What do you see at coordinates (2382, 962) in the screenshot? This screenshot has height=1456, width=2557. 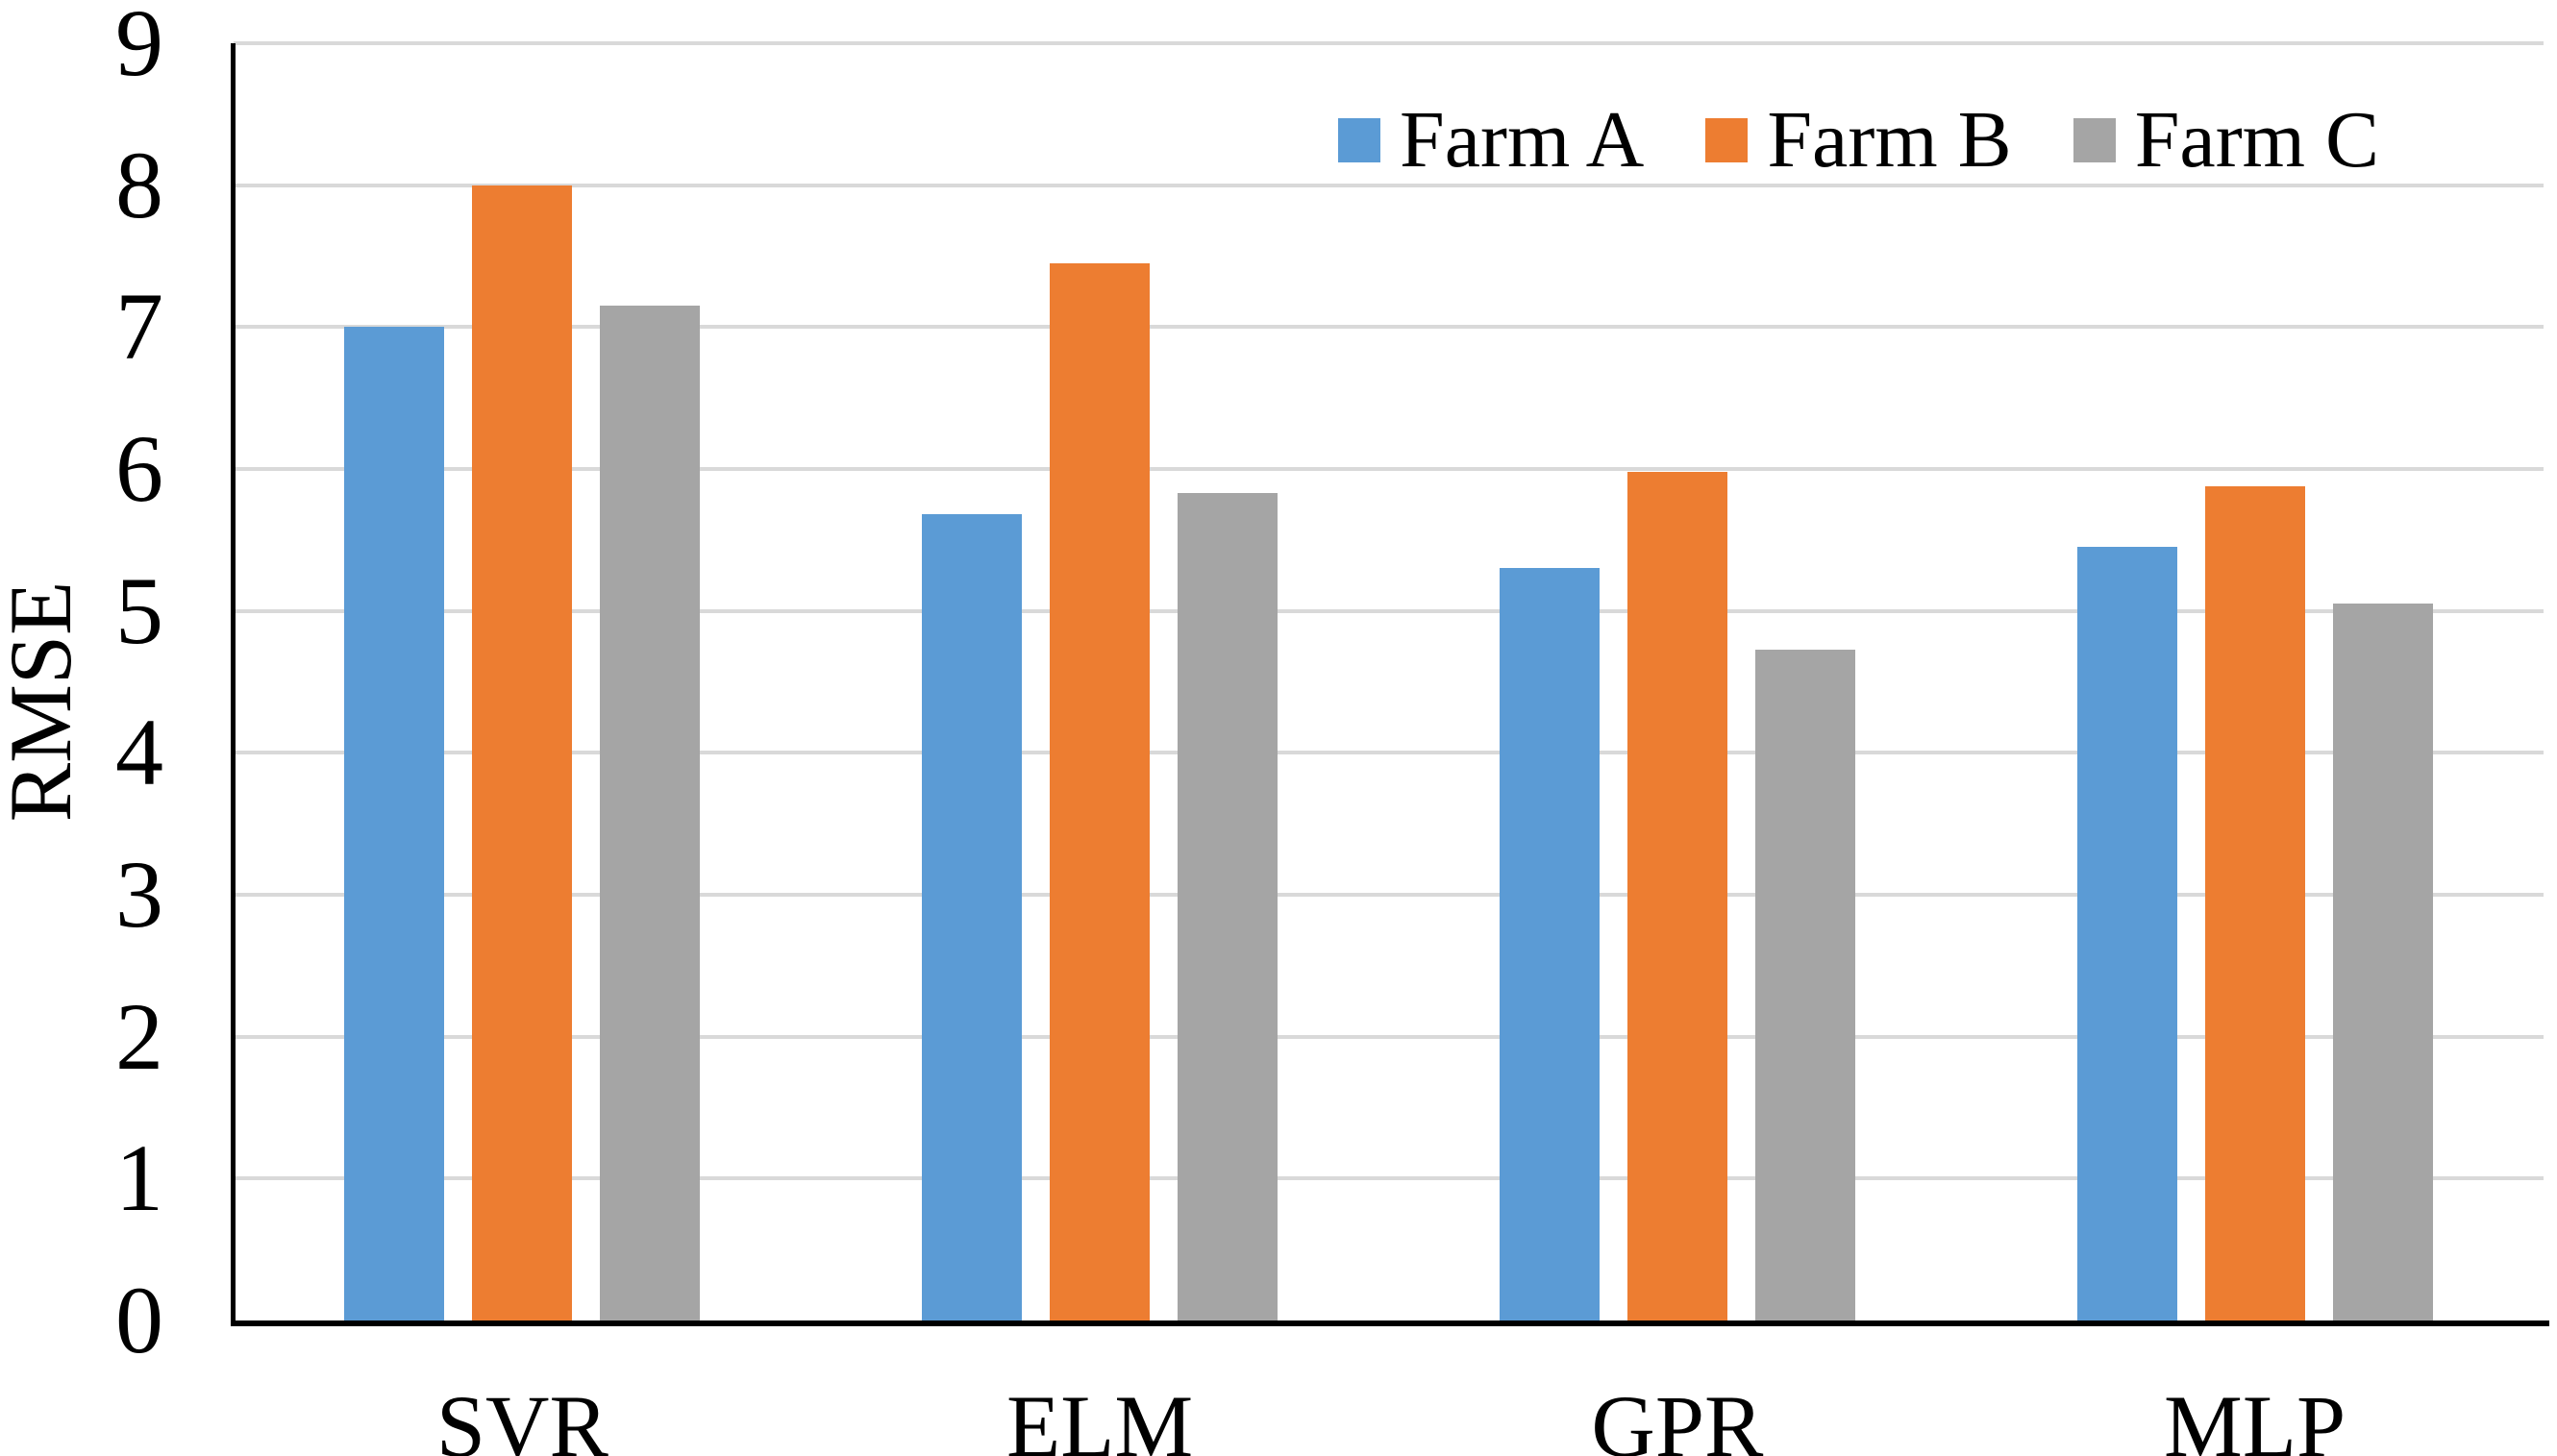 I see `bar-farm-c-mlp` at bounding box center [2382, 962].